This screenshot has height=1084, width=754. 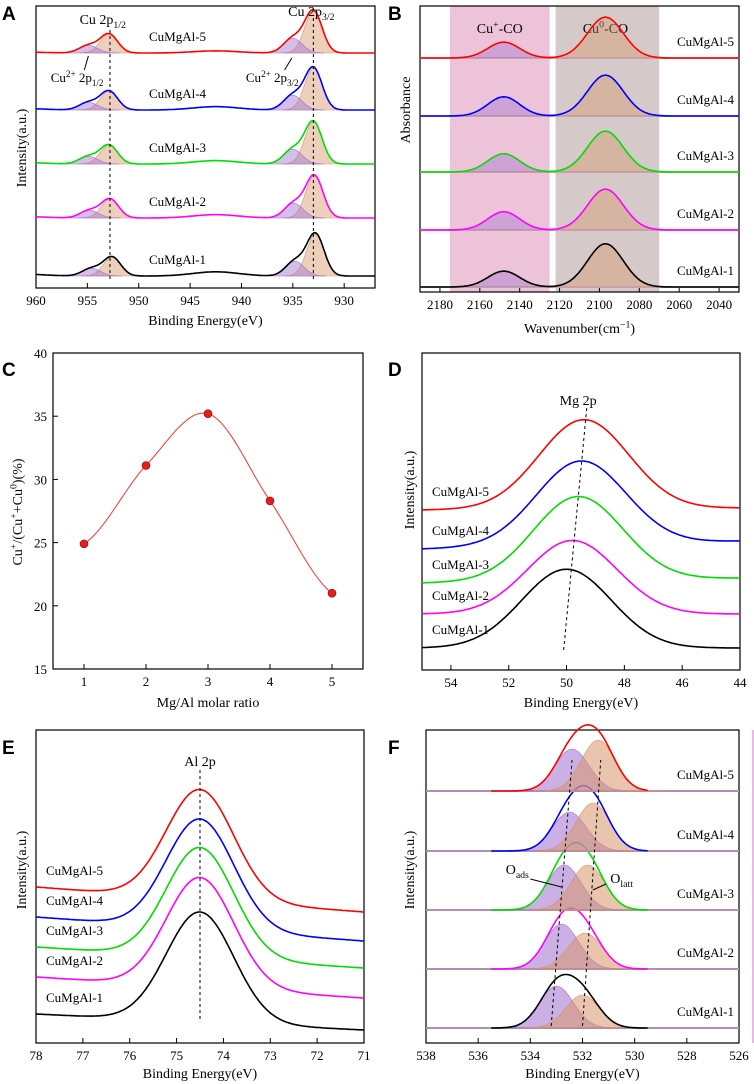 What do you see at coordinates (146, 681) in the screenshot?
I see `panel-c-x-tick-label: 2` at bounding box center [146, 681].